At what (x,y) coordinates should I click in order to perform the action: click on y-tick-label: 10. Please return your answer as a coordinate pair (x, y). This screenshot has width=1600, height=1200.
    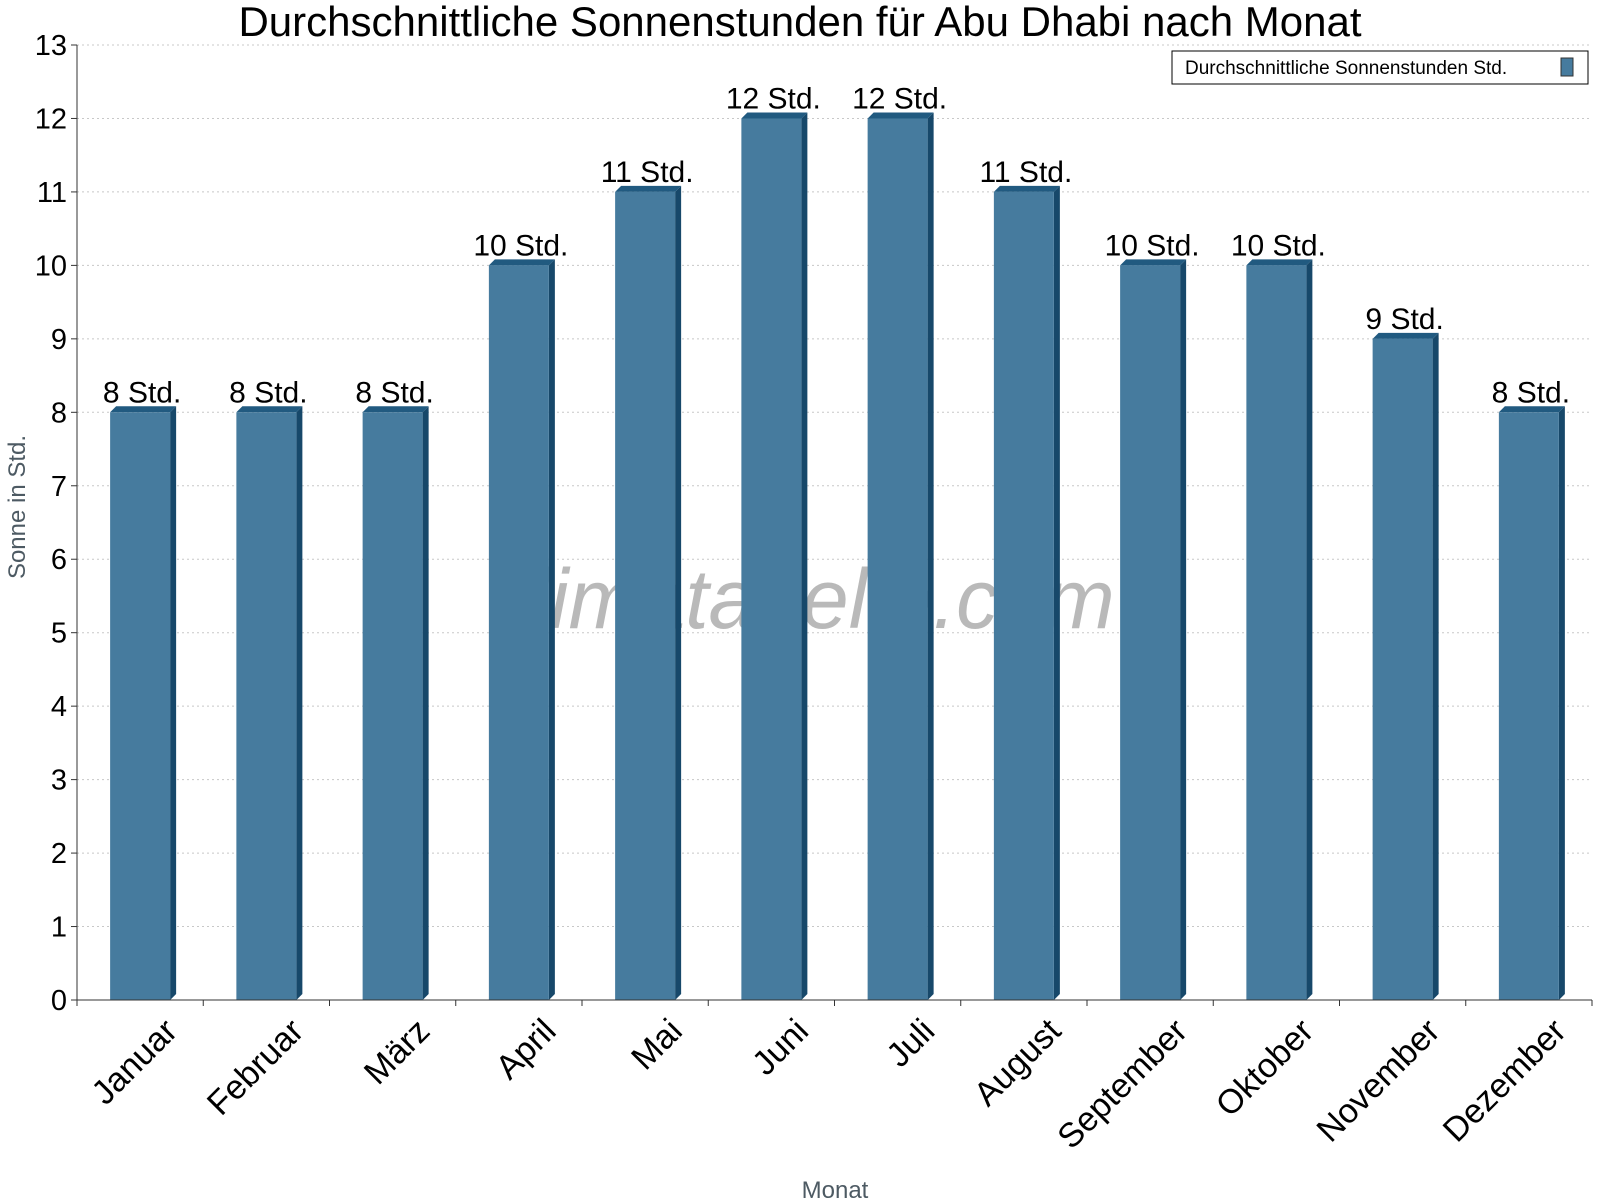
    Looking at the image, I should click on (51, 266).